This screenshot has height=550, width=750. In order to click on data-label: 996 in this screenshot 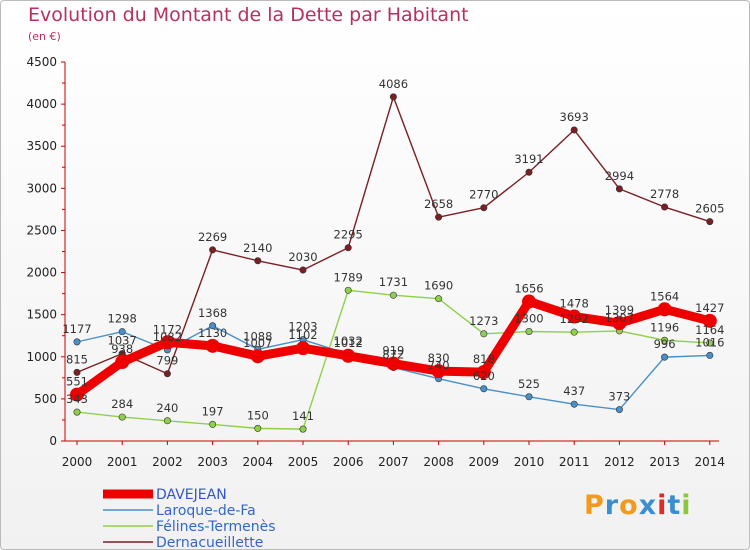, I will do `click(665, 344)`.